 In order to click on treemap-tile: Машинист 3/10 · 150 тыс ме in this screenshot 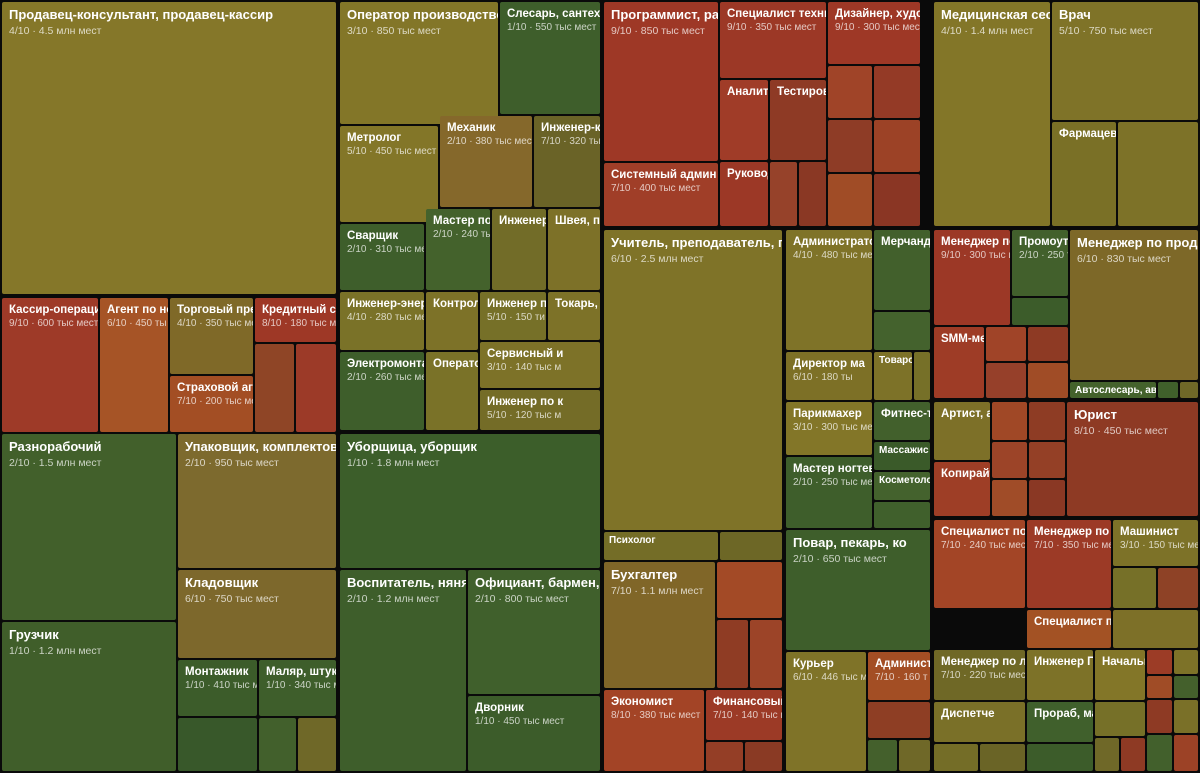, I will do `click(1155, 543)`.